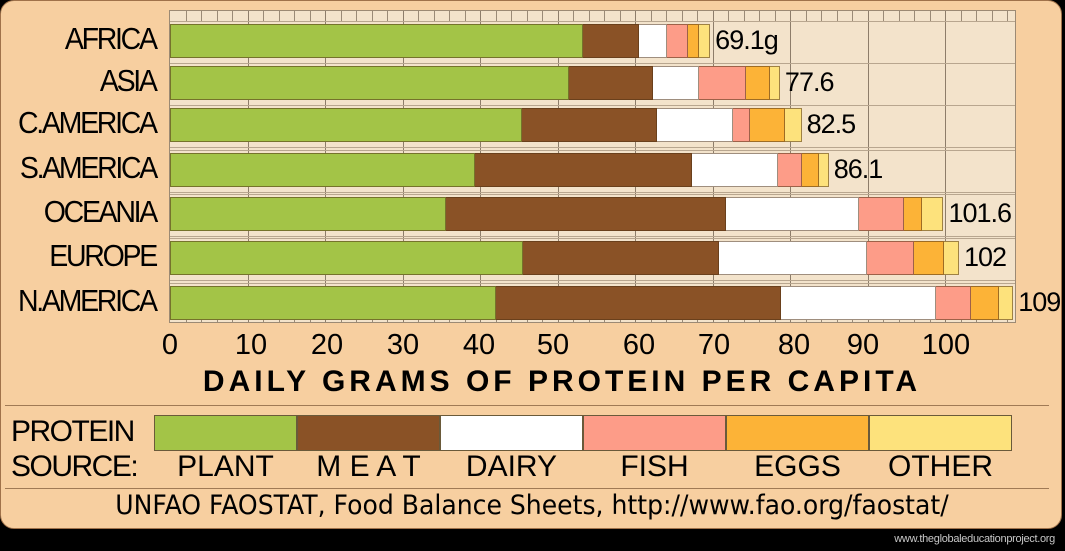  I want to click on watermark: www.theglobaleducationproject.org, so click(974, 539).